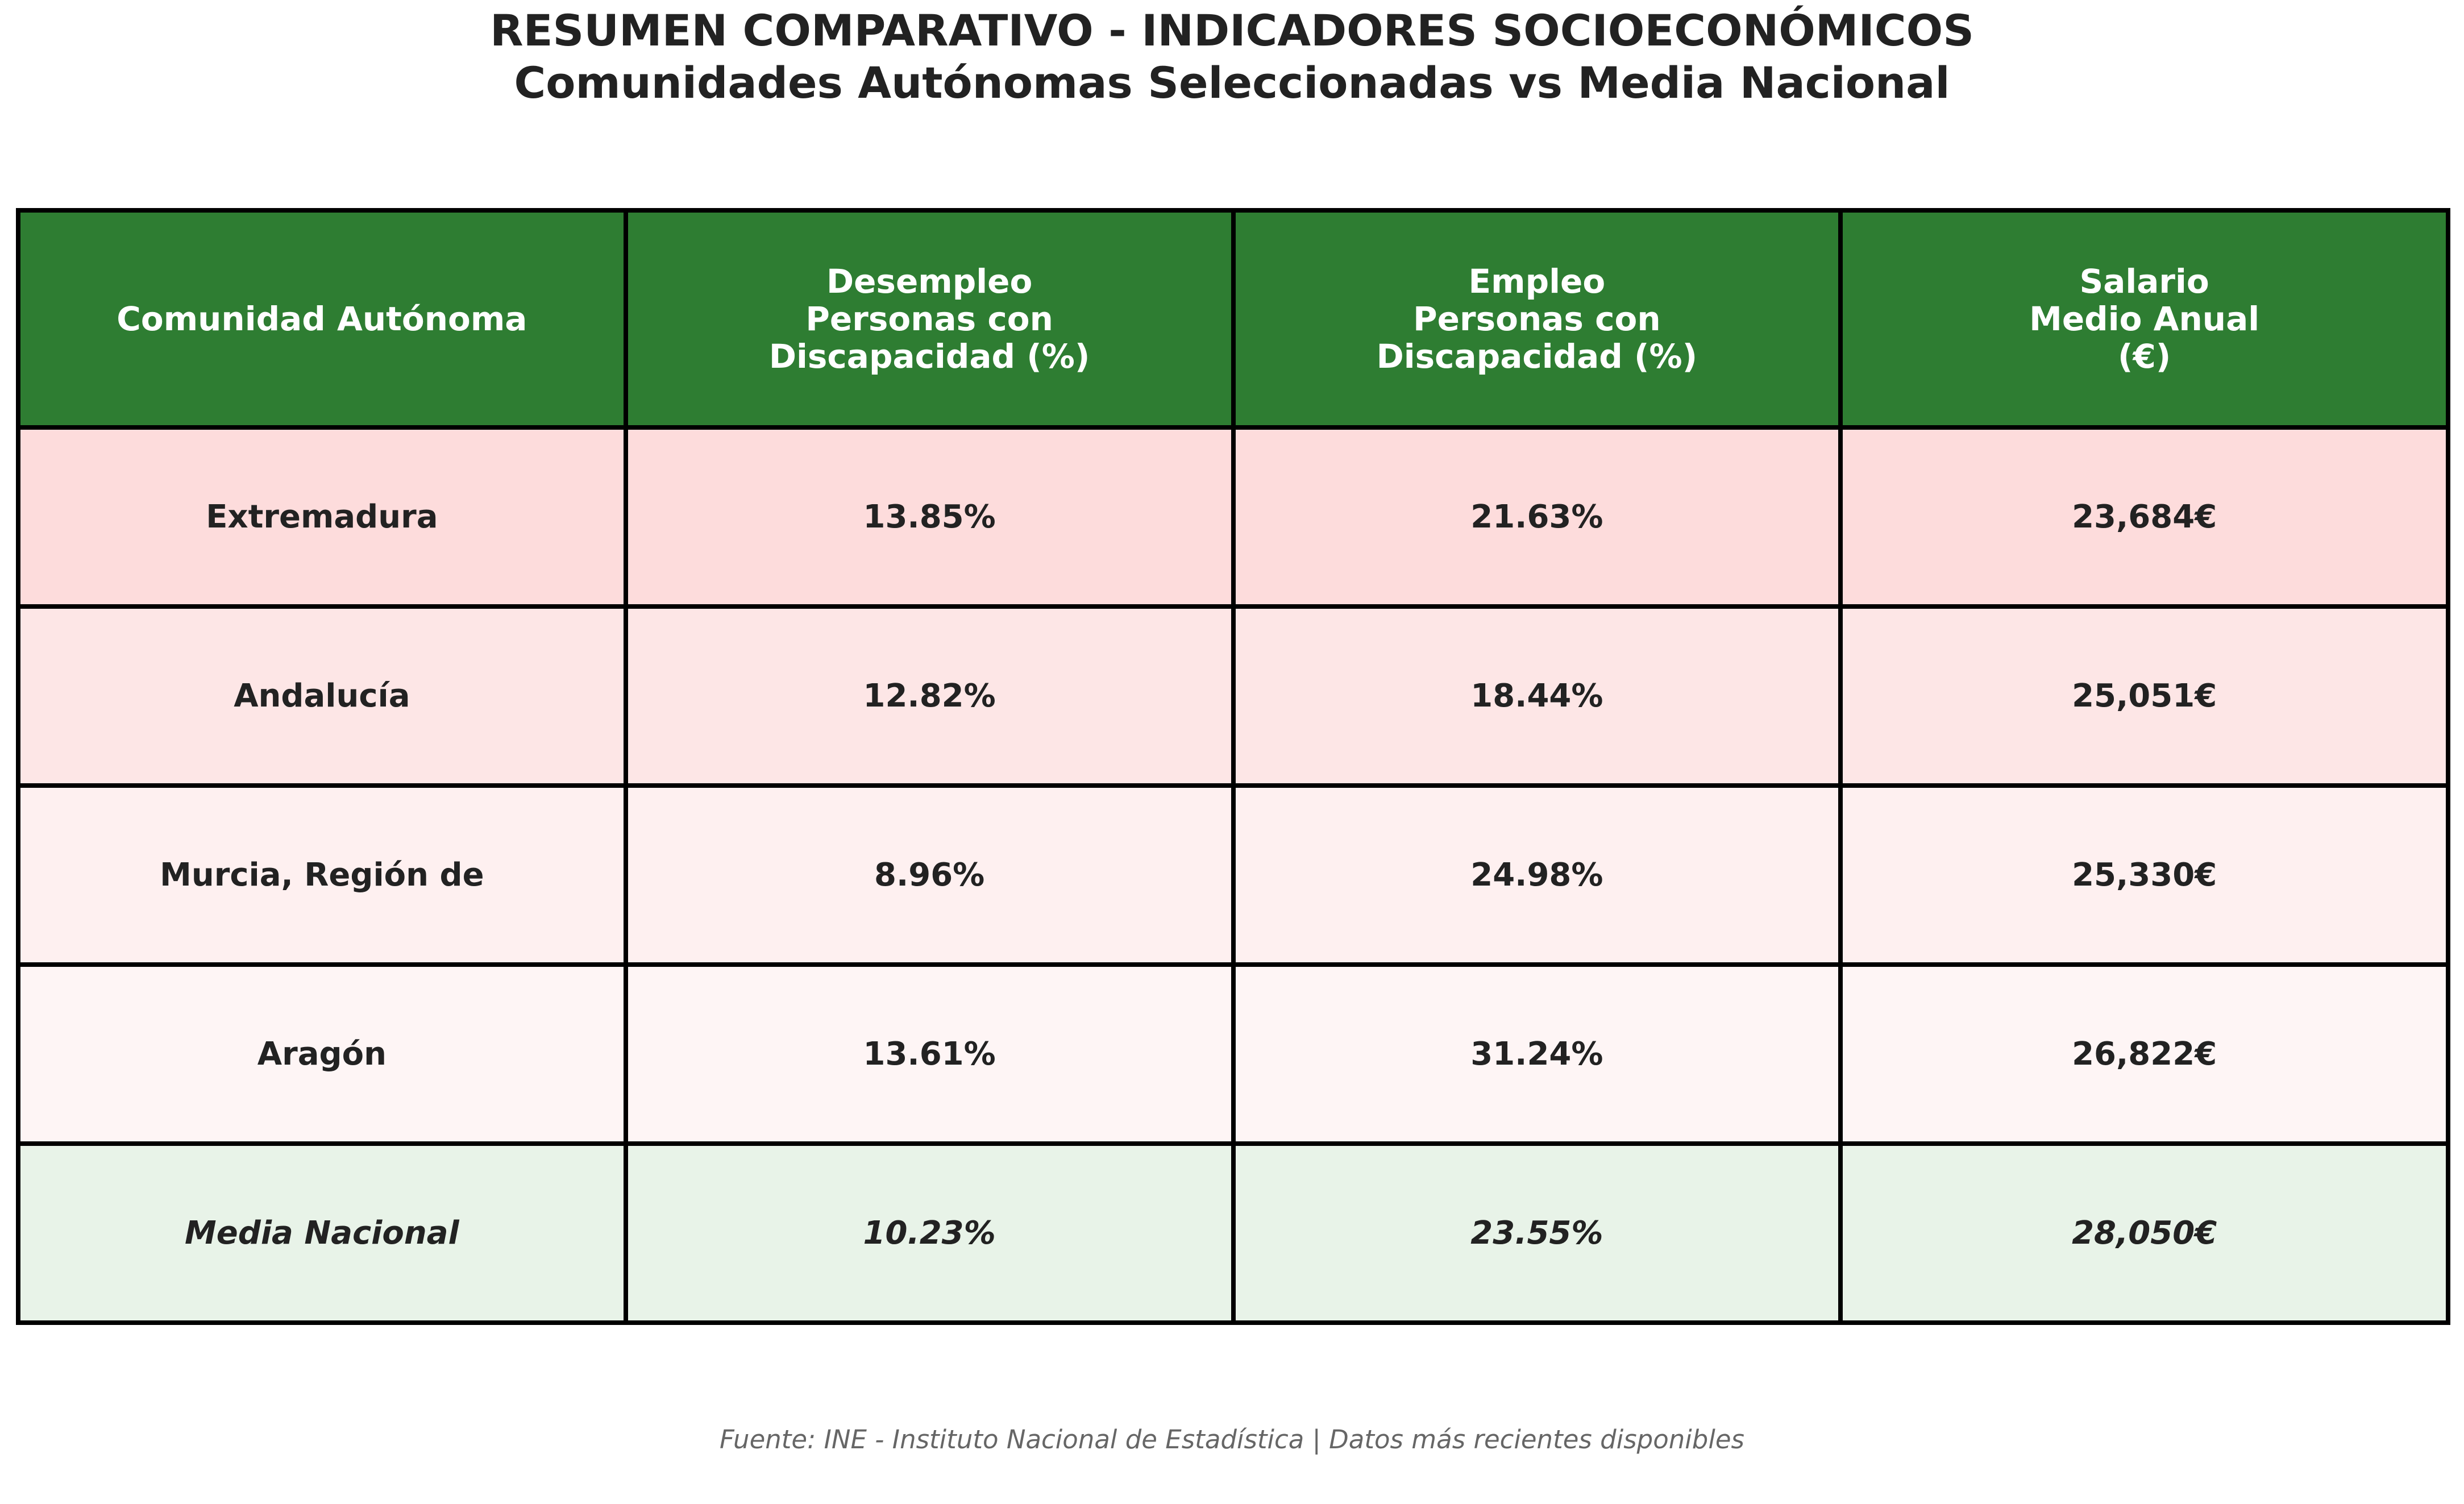 The height and width of the screenshot is (1504, 2464). What do you see at coordinates (2144, 875) in the screenshot?
I see `cell-salario: 25,330€` at bounding box center [2144, 875].